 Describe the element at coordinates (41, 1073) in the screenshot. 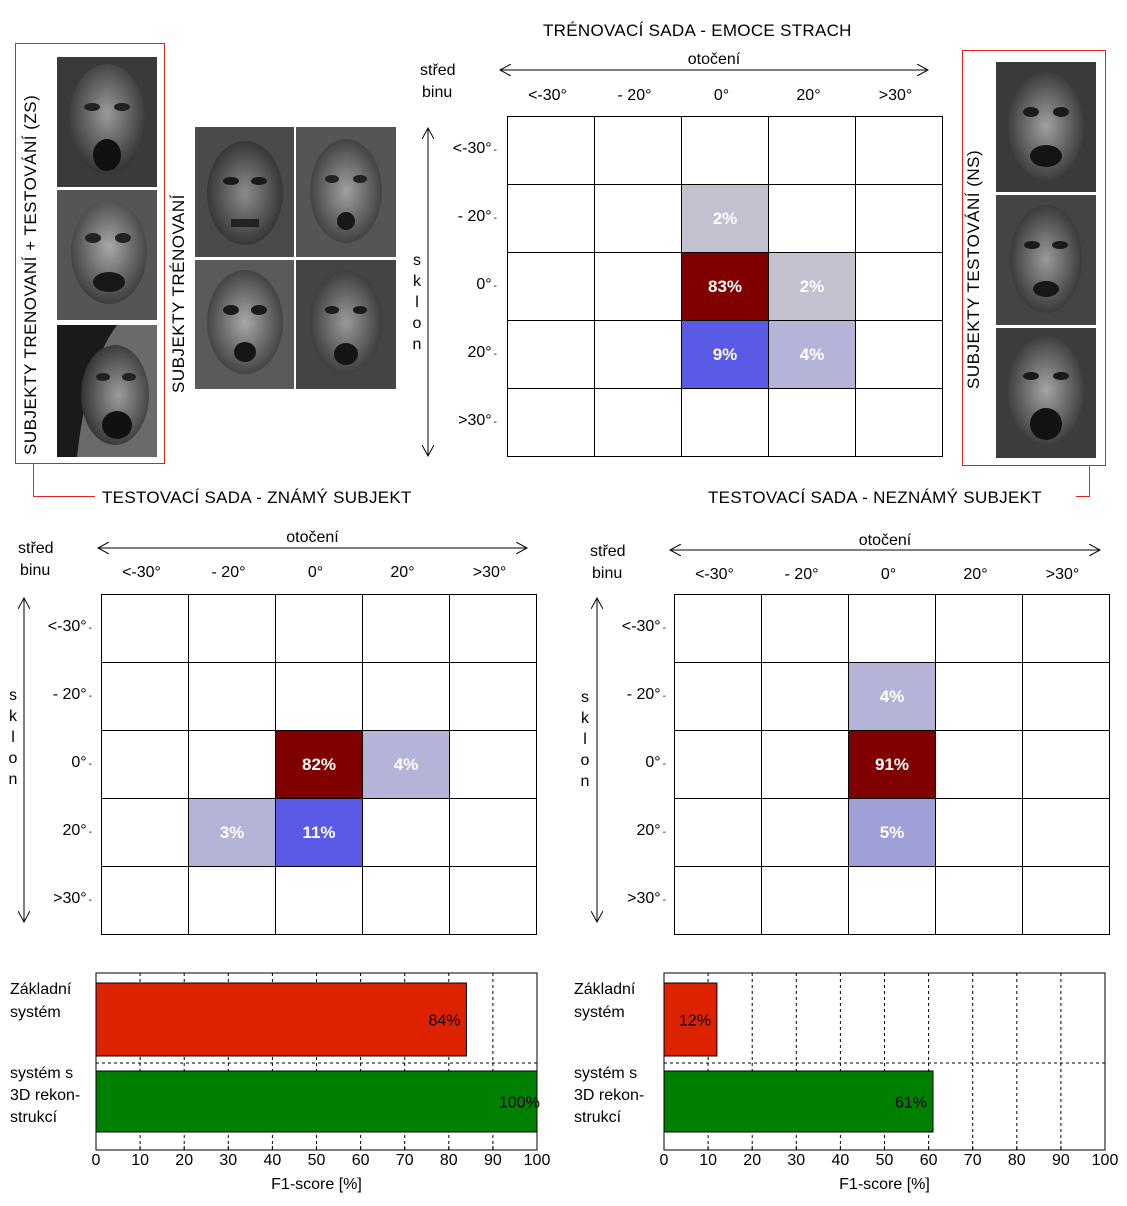

I see `bar-category-label: systém s` at that location.